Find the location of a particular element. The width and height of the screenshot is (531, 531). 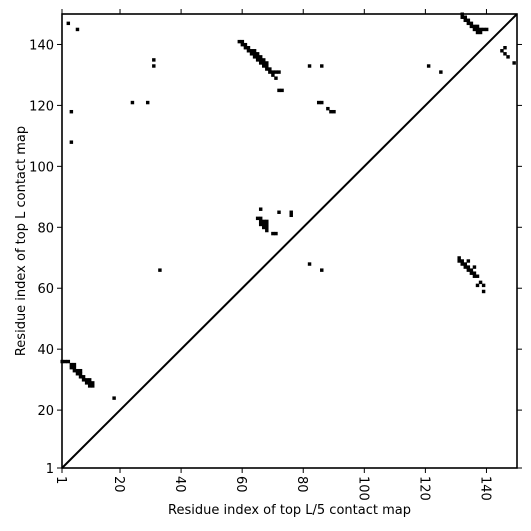

y-tick-label: 80 is located at coordinates (45, 228).